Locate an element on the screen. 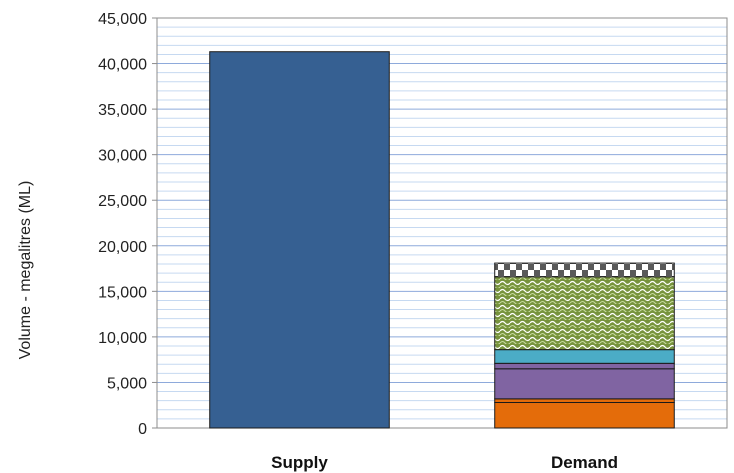 This screenshot has width=734, height=473. y-tick-label: 40,000 is located at coordinates (122, 65).